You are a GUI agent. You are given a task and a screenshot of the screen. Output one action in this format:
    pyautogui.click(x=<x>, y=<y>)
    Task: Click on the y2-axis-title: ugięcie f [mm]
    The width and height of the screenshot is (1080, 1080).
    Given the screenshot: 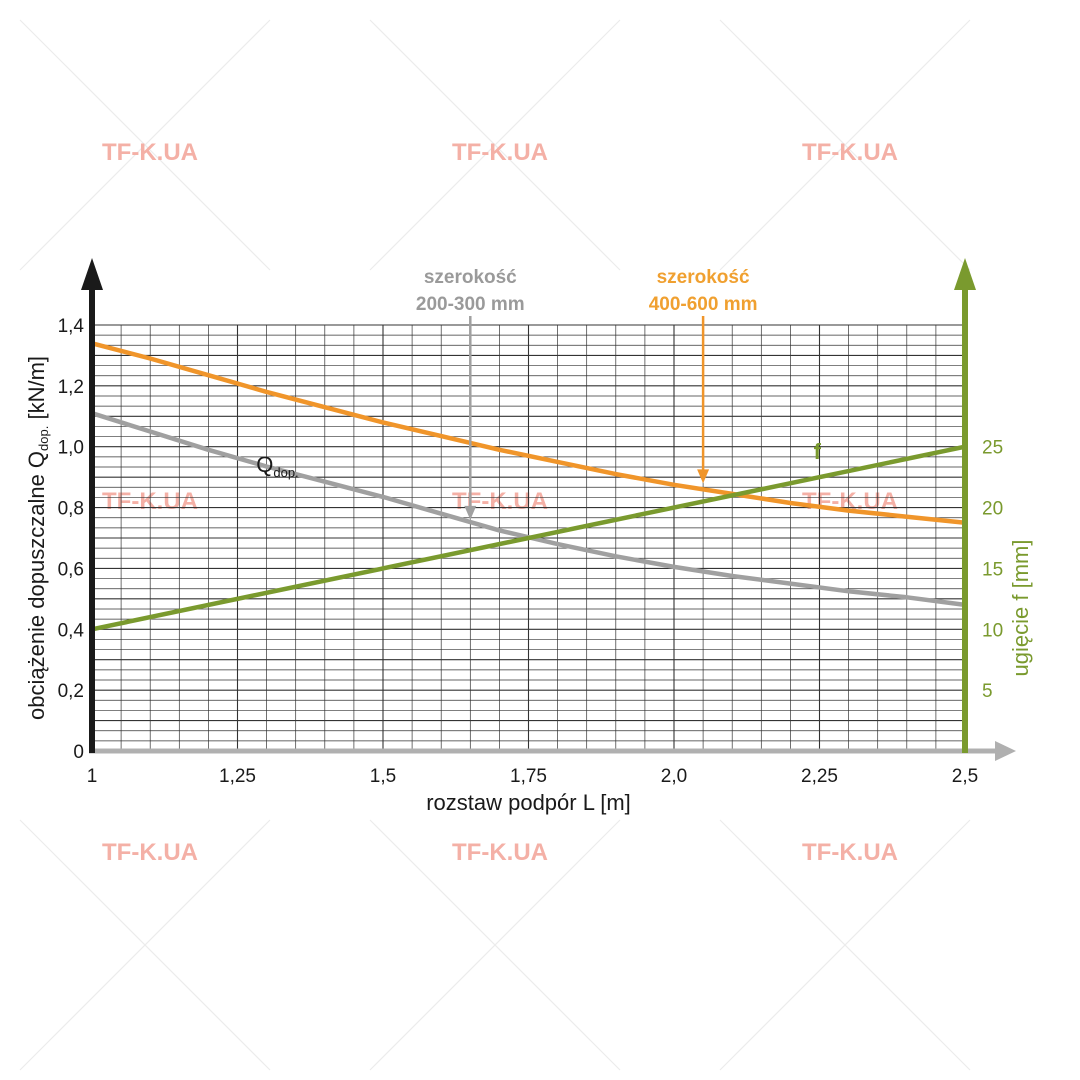 What is the action you would take?
    pyautogui.click(x=1020, y=608)
    